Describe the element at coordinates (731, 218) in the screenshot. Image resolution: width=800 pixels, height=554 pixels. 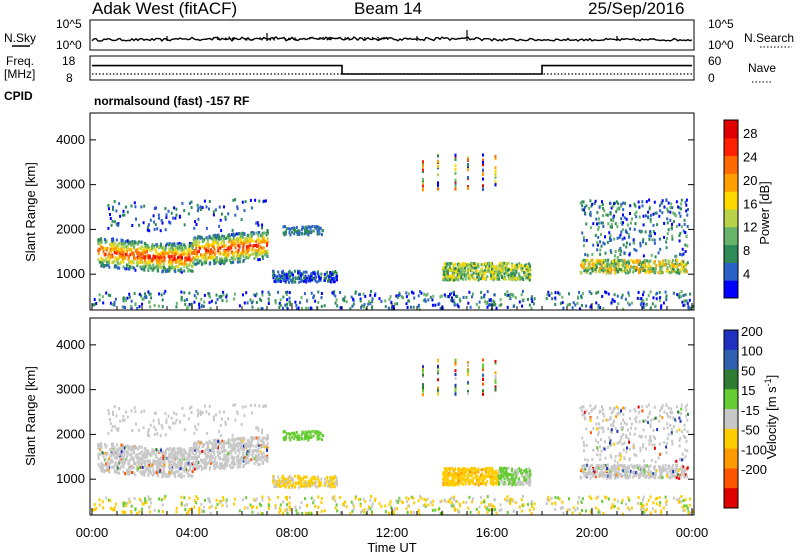
I see `power-colorbar-segment` at that location.